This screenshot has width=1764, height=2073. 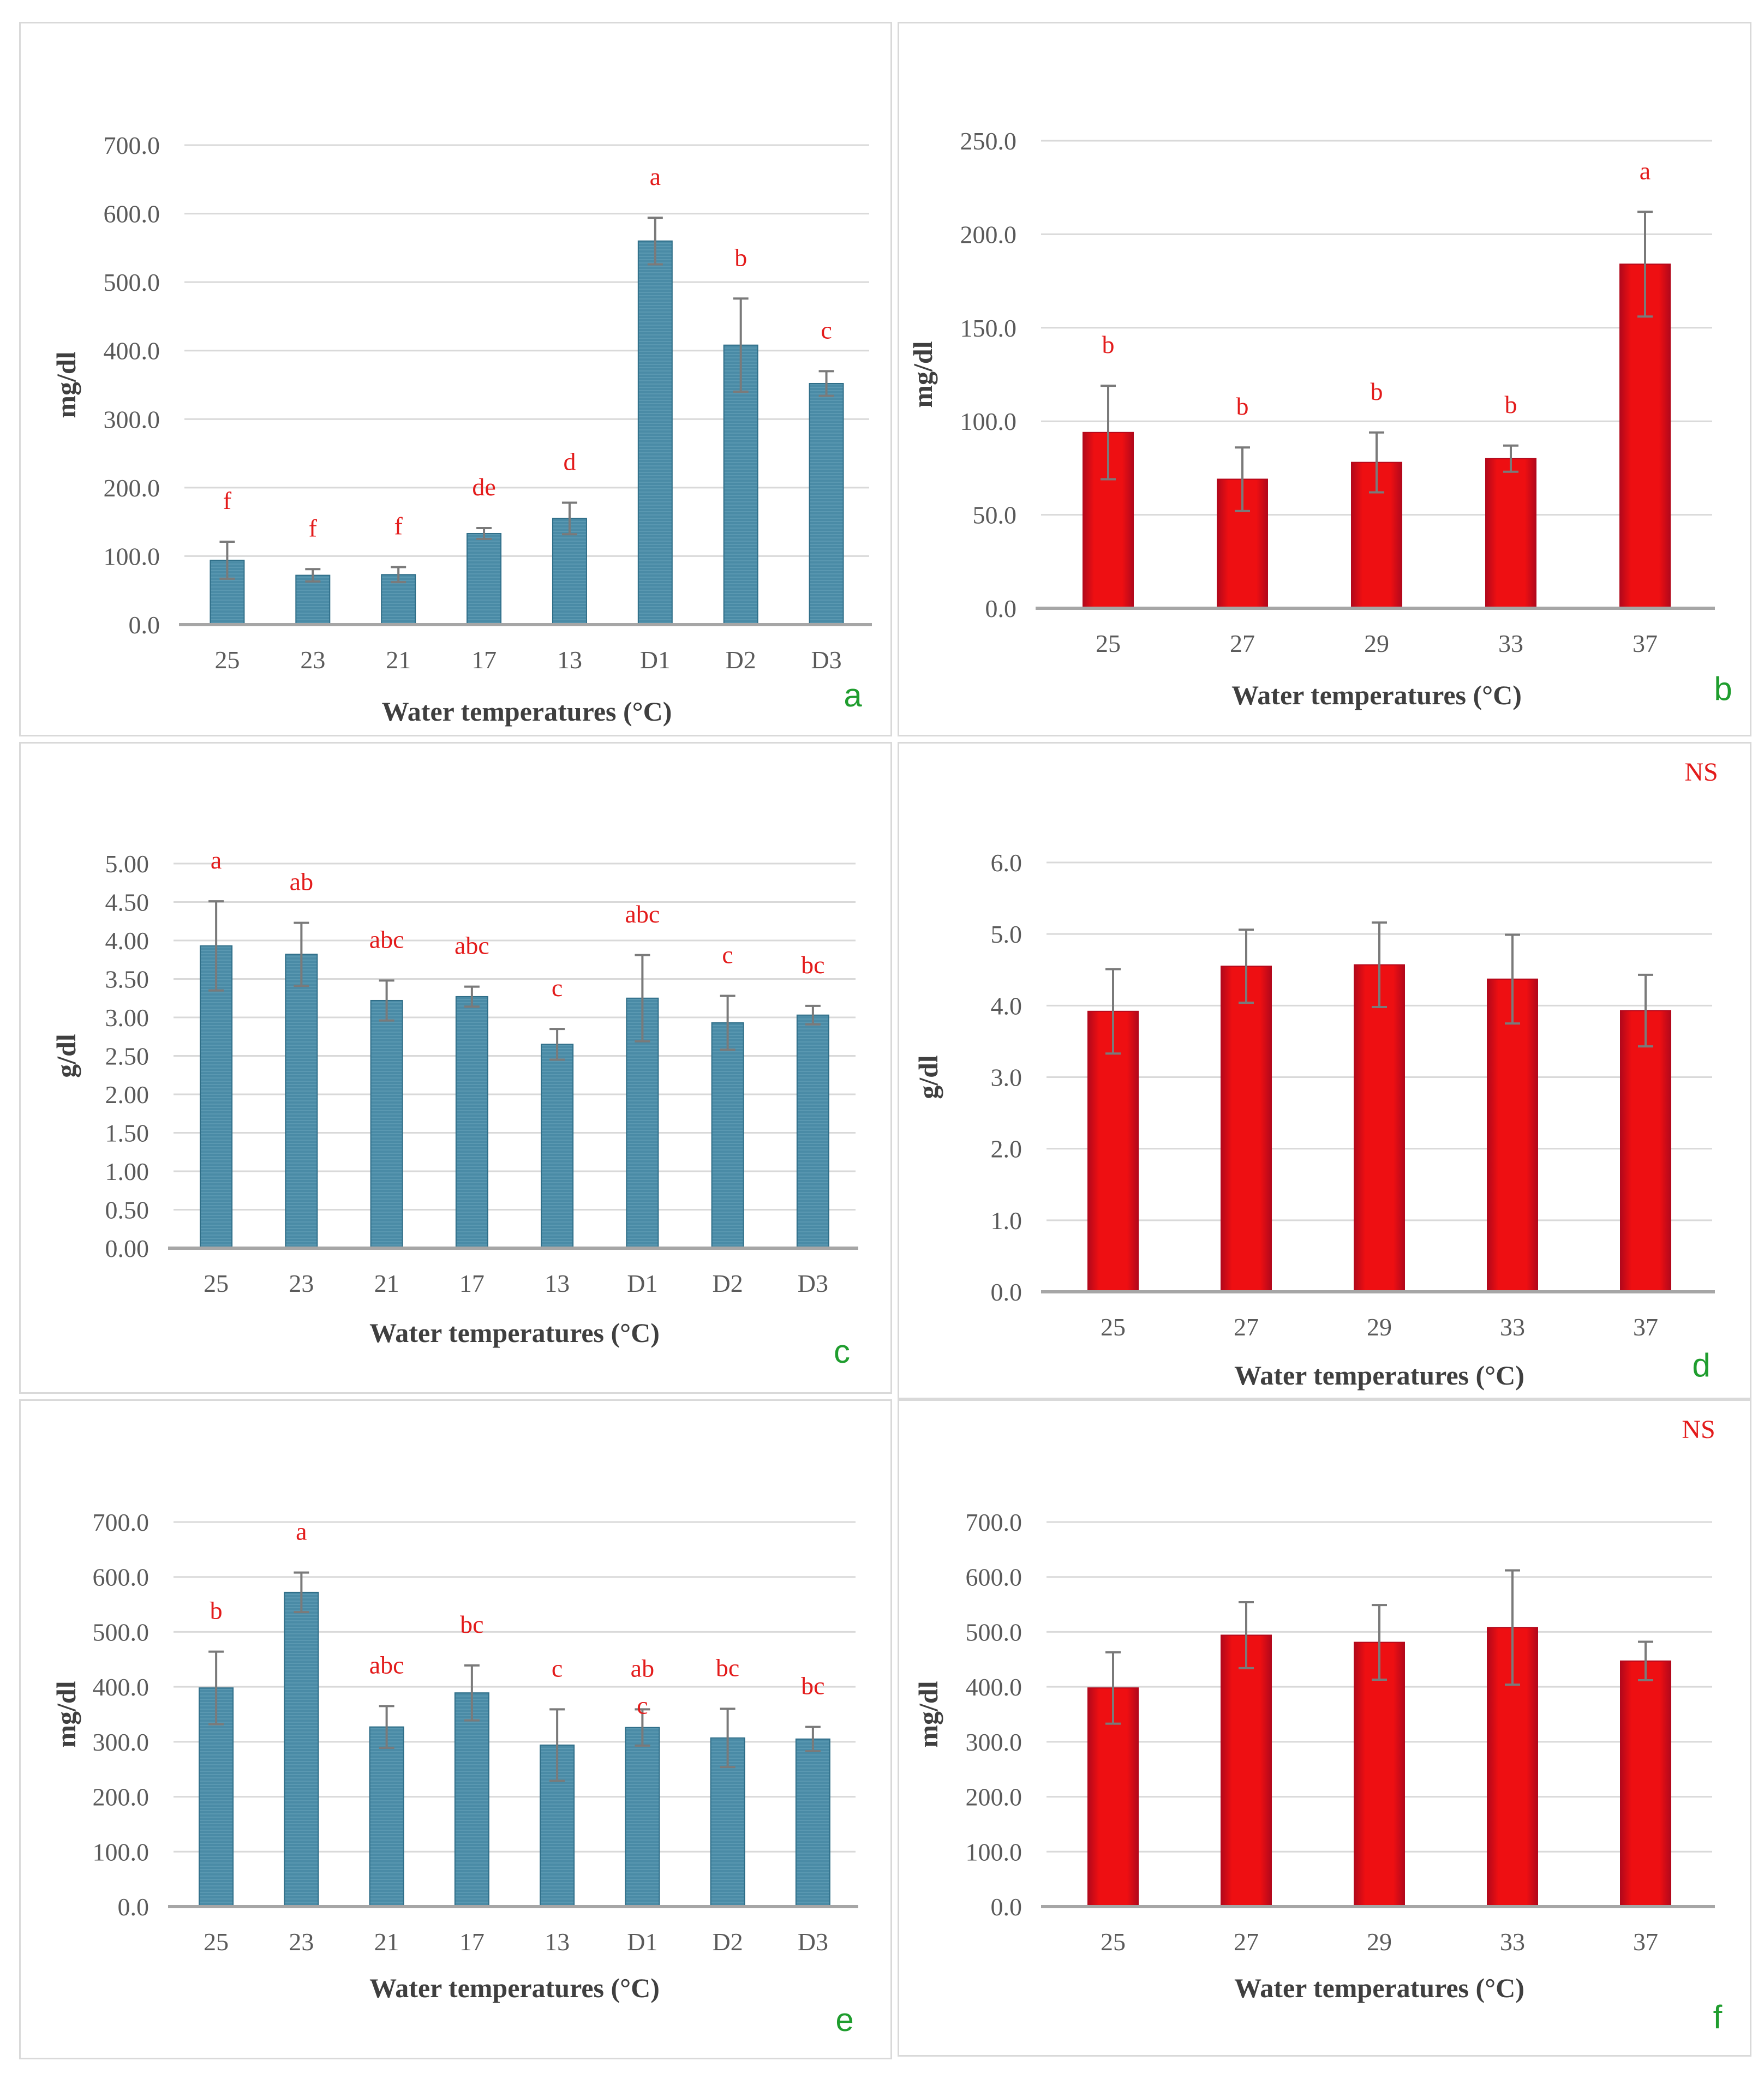 I want to click on y-tick-label: 1.50, so click(x=127, y=1133).